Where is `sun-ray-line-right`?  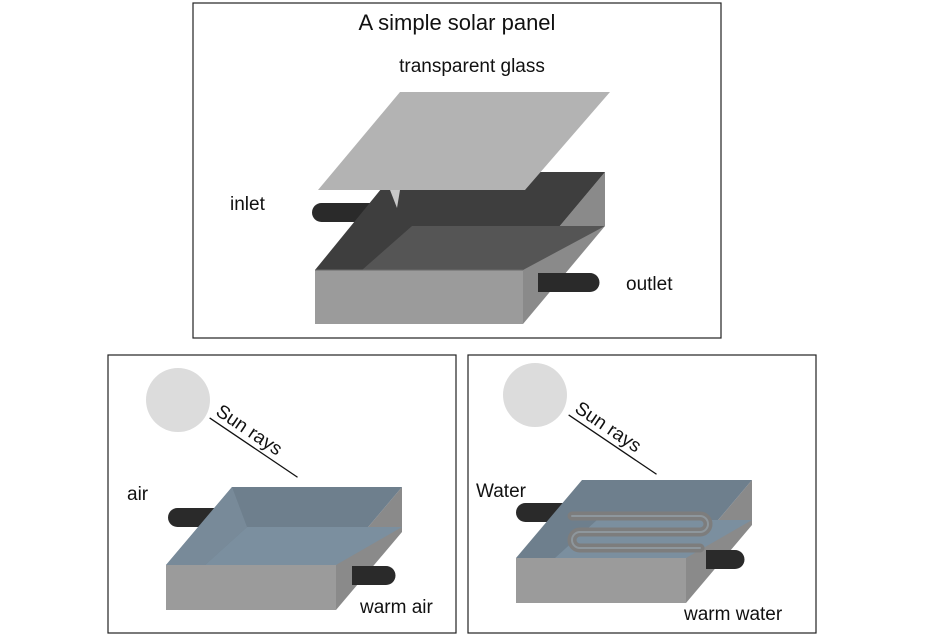 sun-ray-line-right is located at coordinates (612, 444).